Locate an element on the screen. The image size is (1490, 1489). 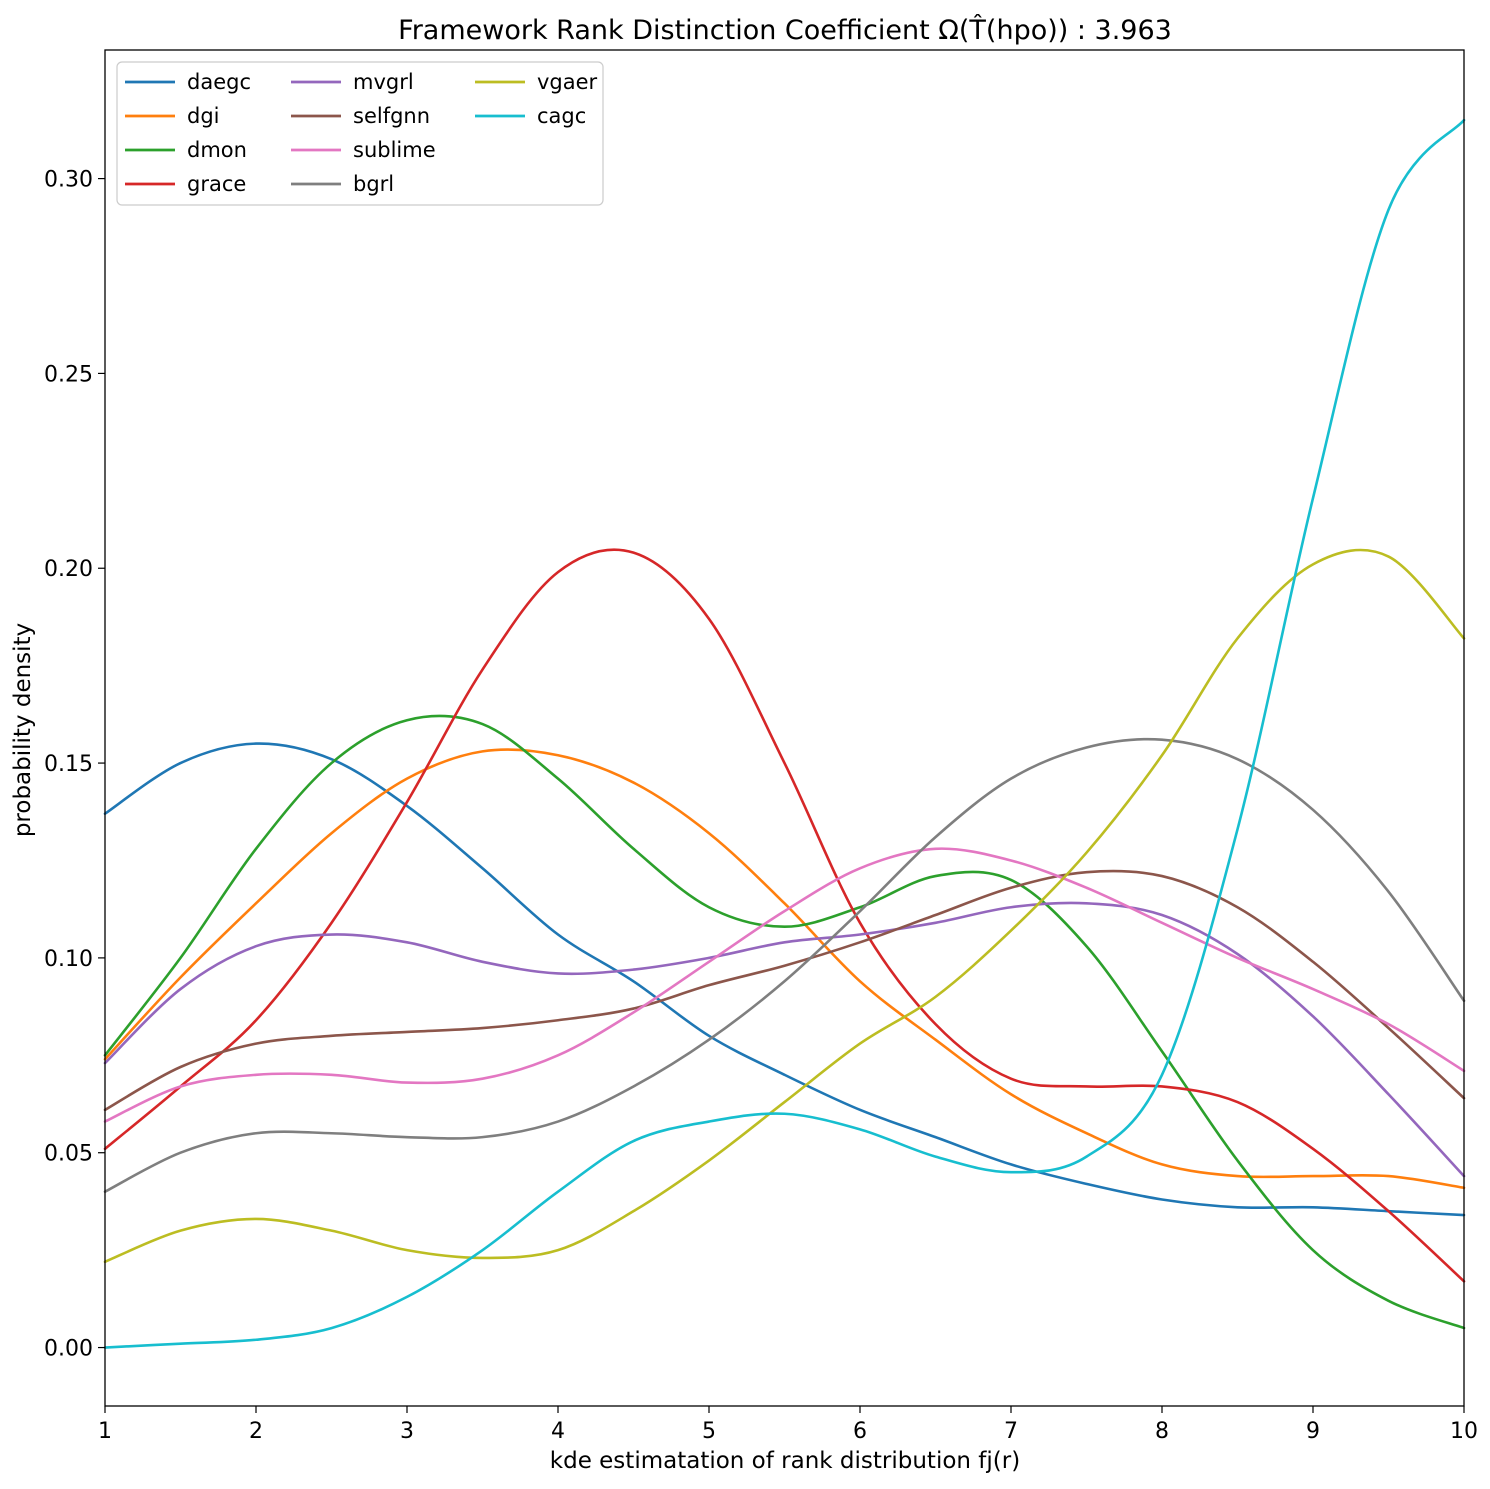
series-line-selfgnn is located at coordinates (784, 990).